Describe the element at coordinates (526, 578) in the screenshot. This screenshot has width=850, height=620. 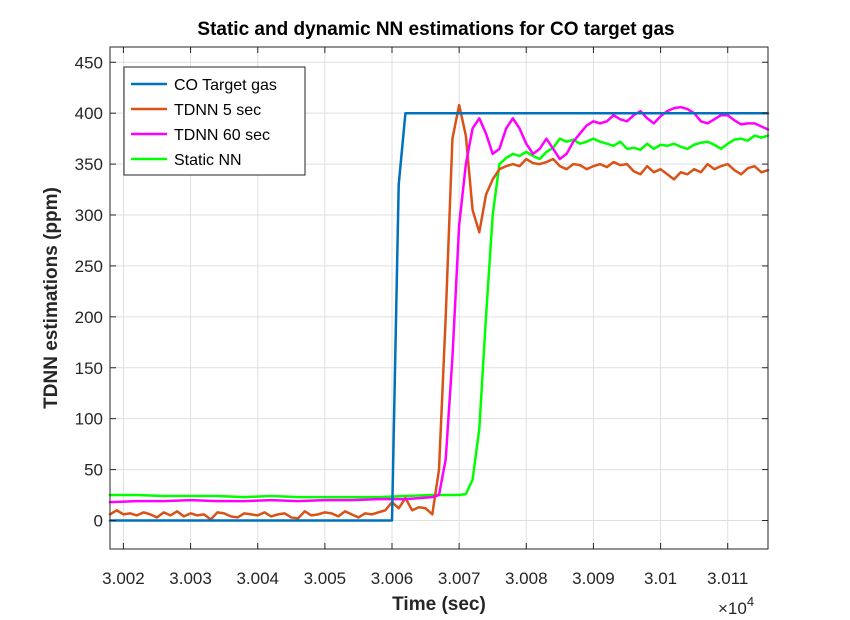
I see `x-tick-label: 3.008` at that location.